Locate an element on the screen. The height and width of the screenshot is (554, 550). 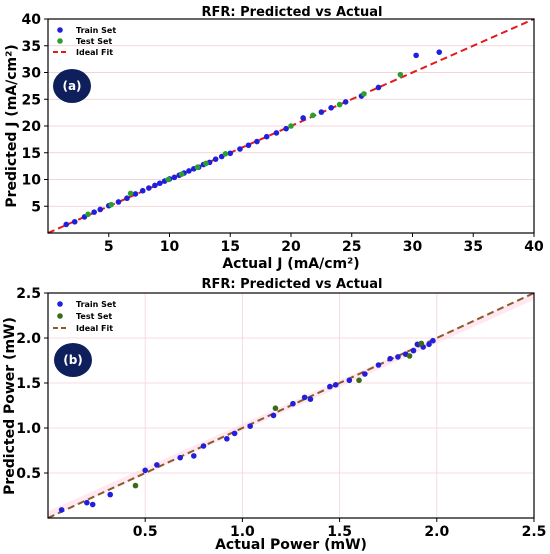
badge-b-circle is located at coordinates (73, 360).